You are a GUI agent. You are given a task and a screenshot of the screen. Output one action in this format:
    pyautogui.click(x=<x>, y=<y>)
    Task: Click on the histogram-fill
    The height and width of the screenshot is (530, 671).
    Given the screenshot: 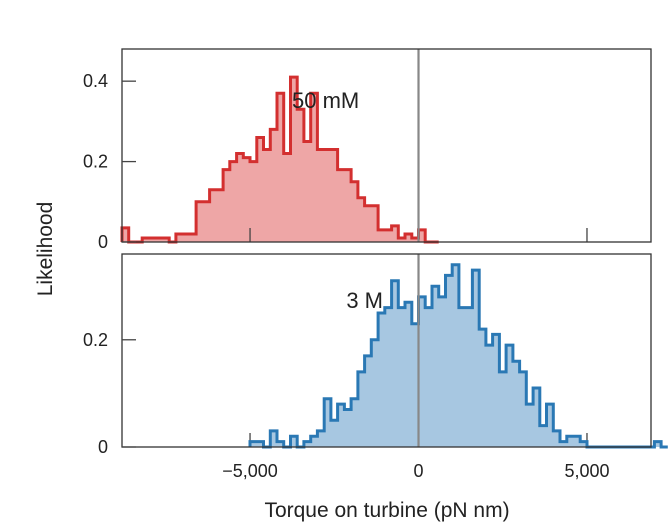 What is the action you would take?
    pyautogui.click(x=280, y=159)
    